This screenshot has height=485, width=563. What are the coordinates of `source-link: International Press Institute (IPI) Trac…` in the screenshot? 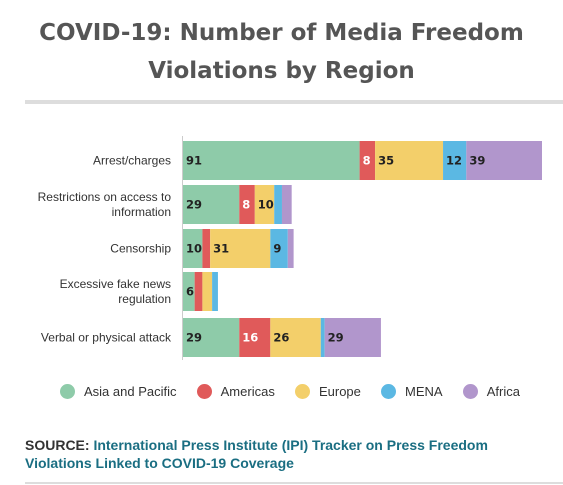 It's located at (256, 454).